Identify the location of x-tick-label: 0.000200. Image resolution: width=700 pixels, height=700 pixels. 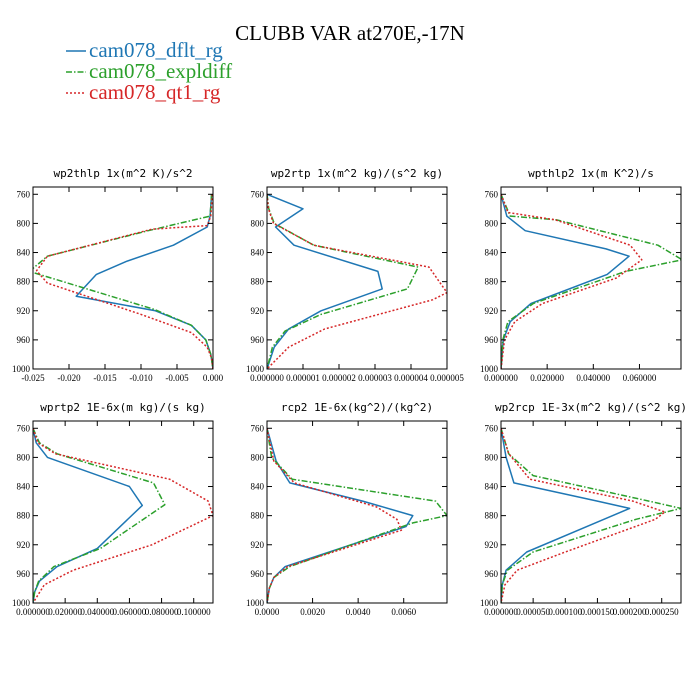
(630, 612).